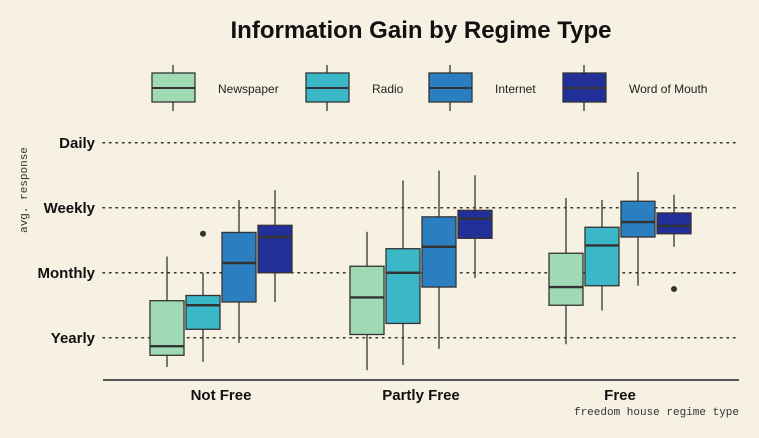 The height and width of the screenshot is (438, 759). Describe the element at coordinates (515, 89) in the screenshot. I see `legend-label: Internet` at that location.